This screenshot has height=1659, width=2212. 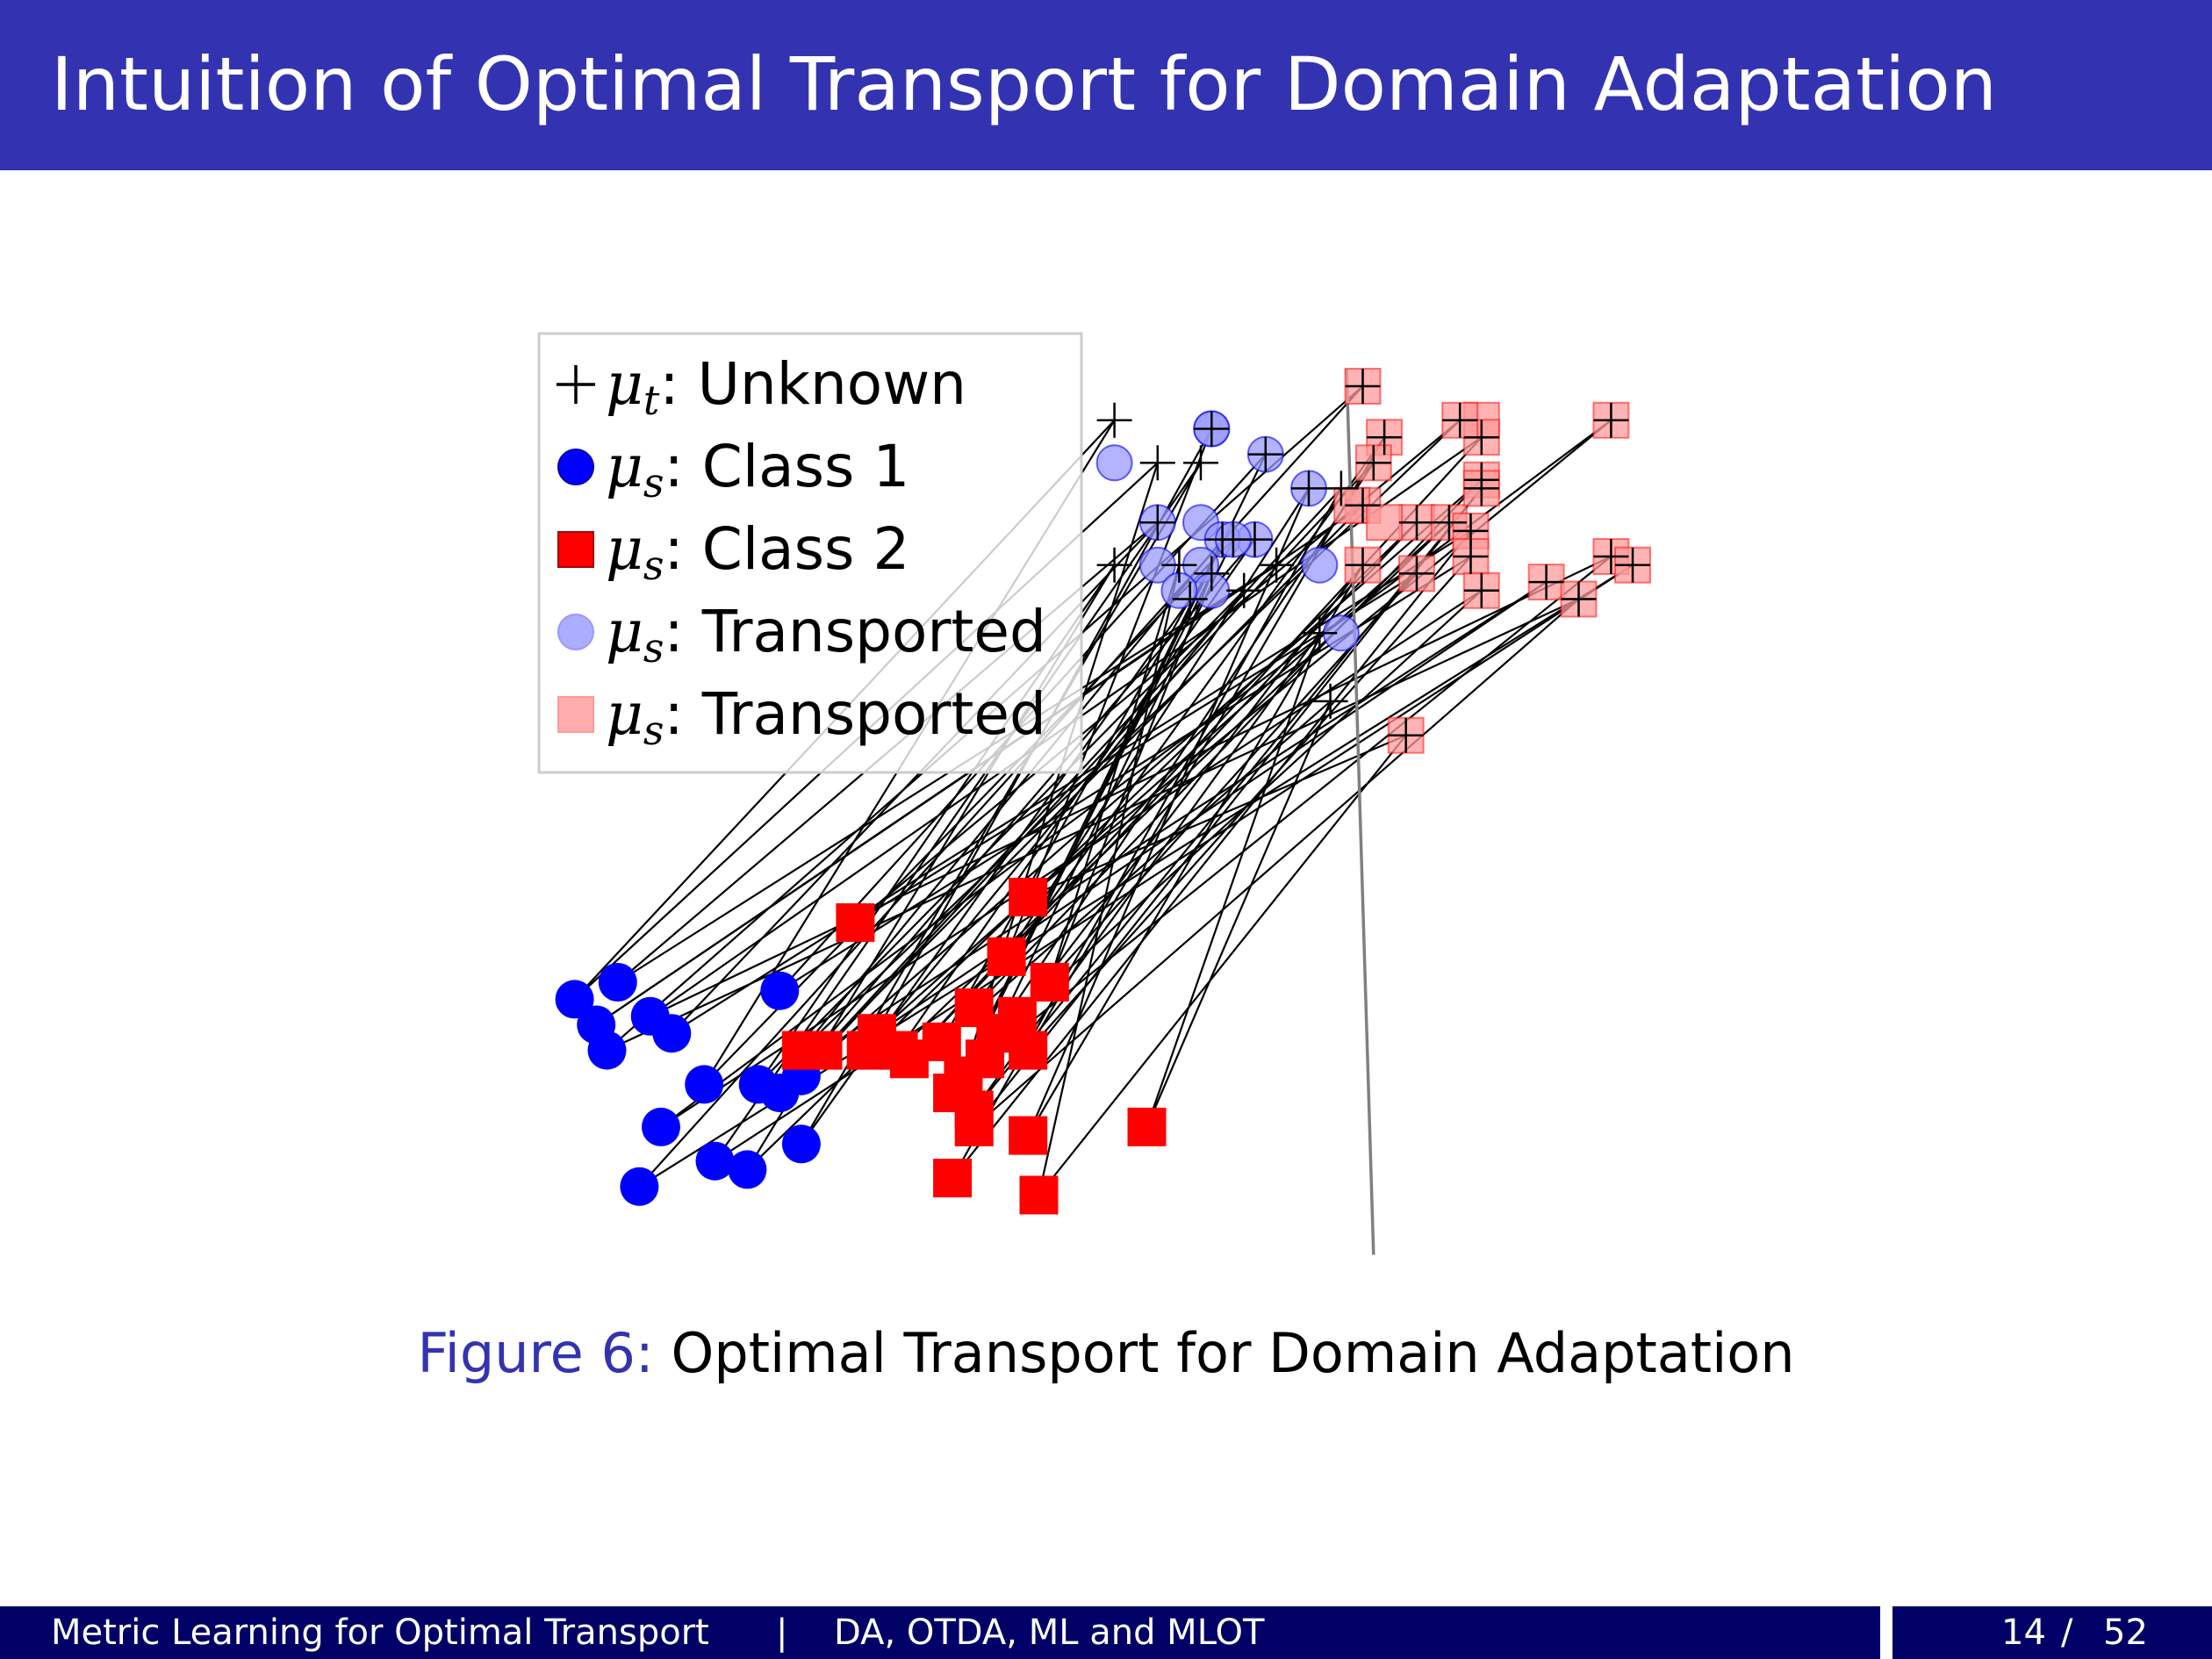 What do you see at coordinates (576, 467) in the screenshot?
I see `legend-symbol-class1` at bounding box center [576, 467].